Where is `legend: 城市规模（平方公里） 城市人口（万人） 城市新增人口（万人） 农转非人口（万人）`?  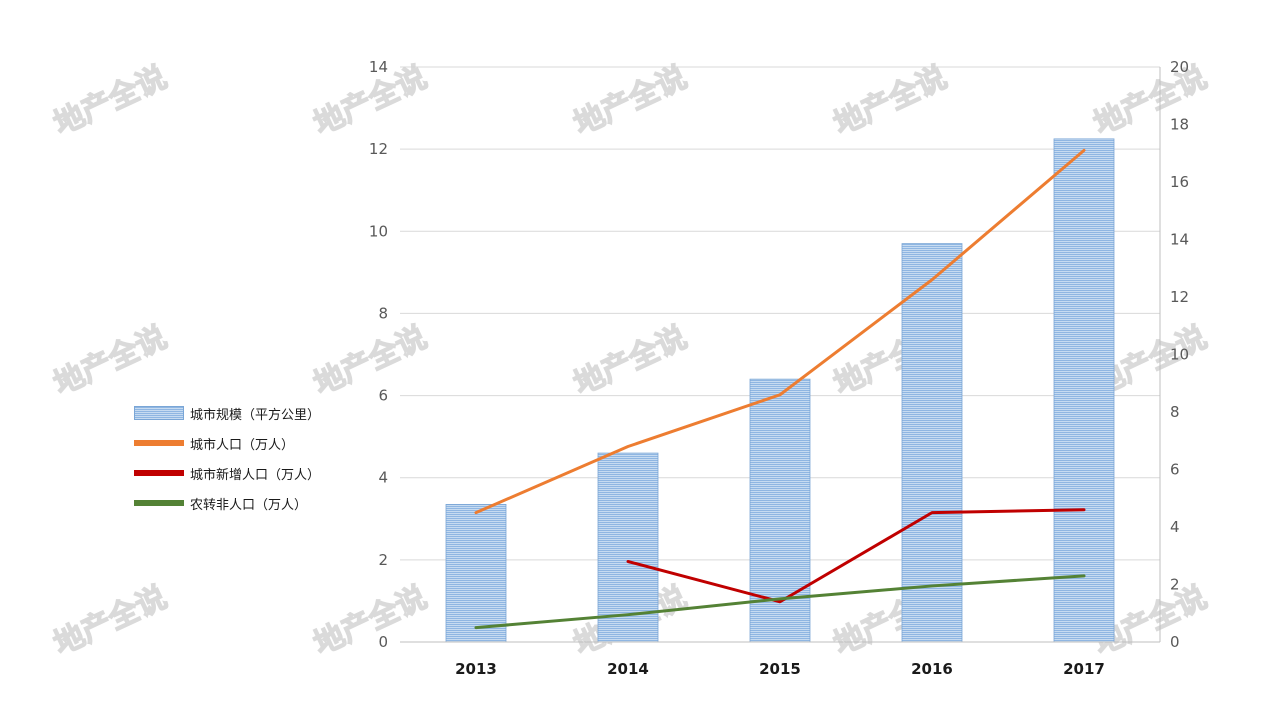 legend: 城市规模（平方公里） 城市人口（万人） 城市新增人口（万人） 农转非人口（万人） is located at coordinates (249, 462).